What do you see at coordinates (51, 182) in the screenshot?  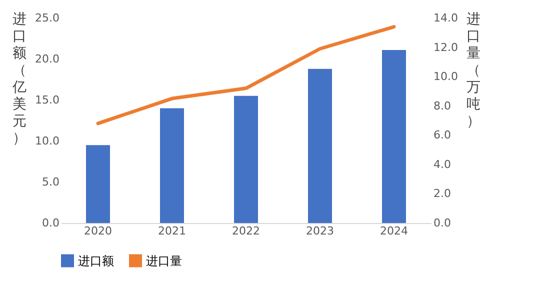 I see `y-tick-label: 5.0` at bounding box center [51, 182].